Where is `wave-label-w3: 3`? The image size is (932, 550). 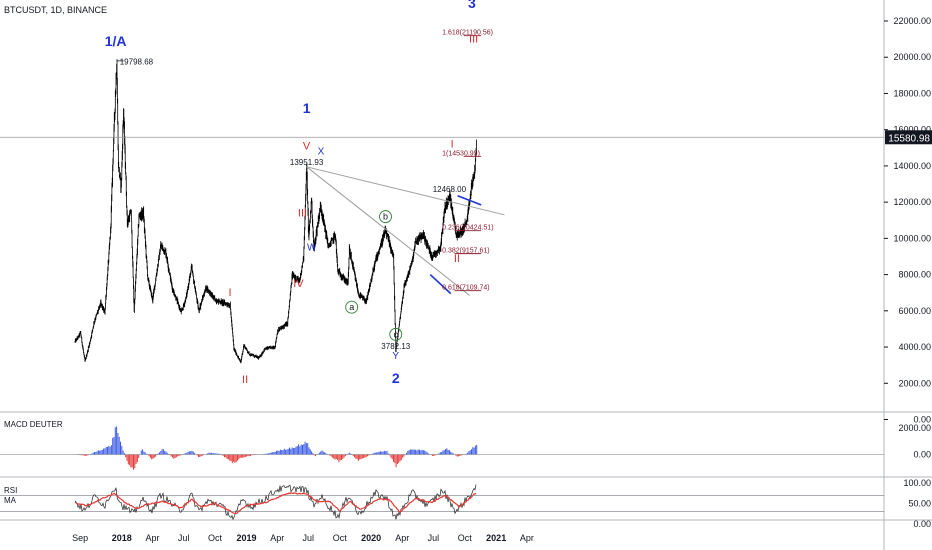
wave-label-w3: 3 is located at coordinates (472, 5).